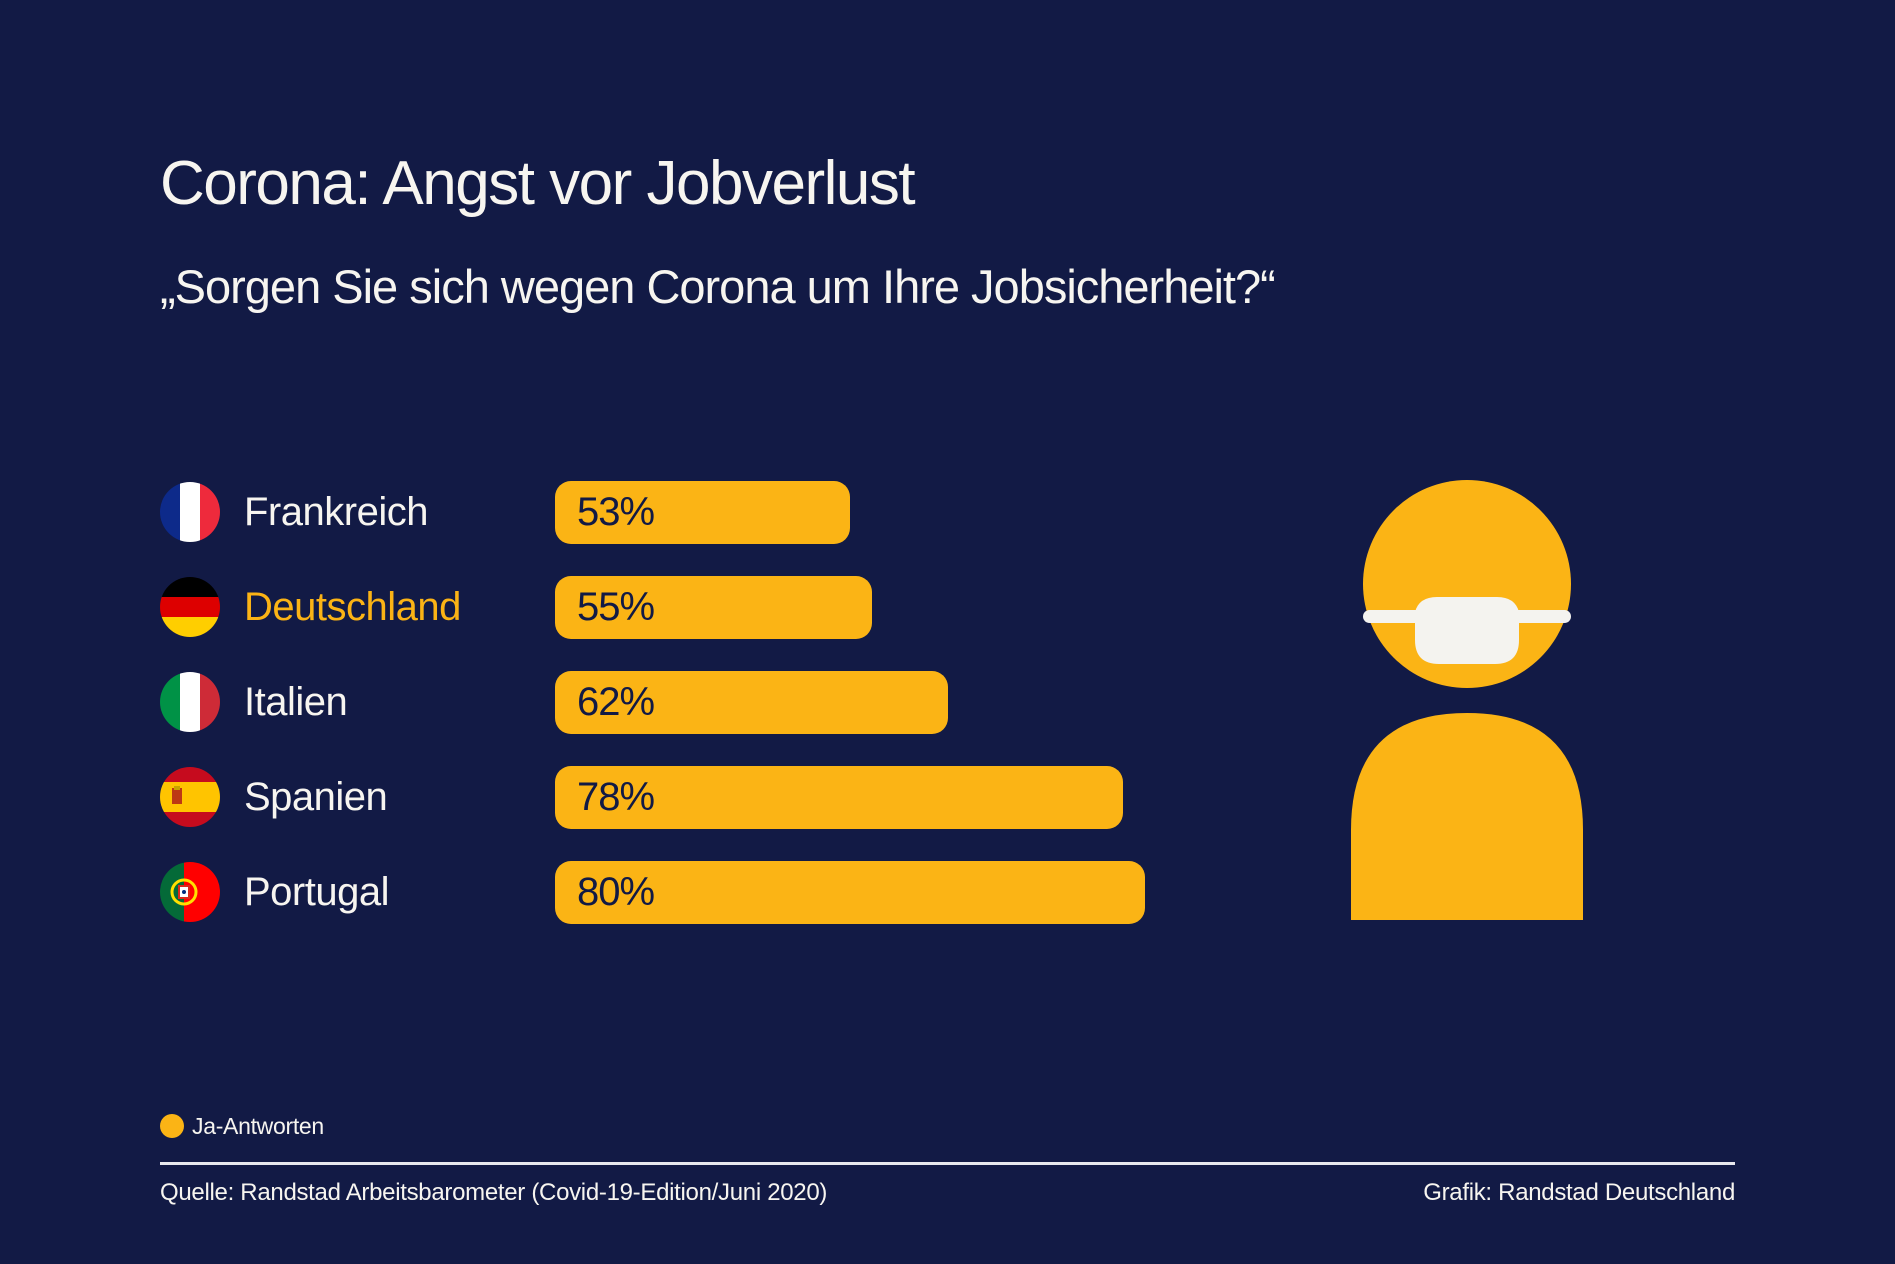 This screenshot has height=1264, width=1895. I want to click on chart-title: Corona: Angst vor Jobverlust, so click(538, 183).